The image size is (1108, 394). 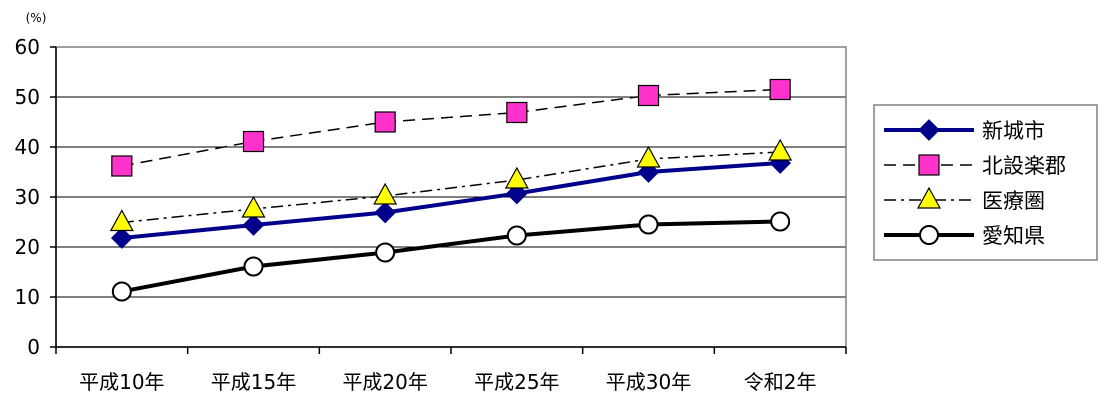 What do you see at coordinates (27, 147) in the screenshot?
I see `y-tick-label: 40` at bounding box center [27, 147].